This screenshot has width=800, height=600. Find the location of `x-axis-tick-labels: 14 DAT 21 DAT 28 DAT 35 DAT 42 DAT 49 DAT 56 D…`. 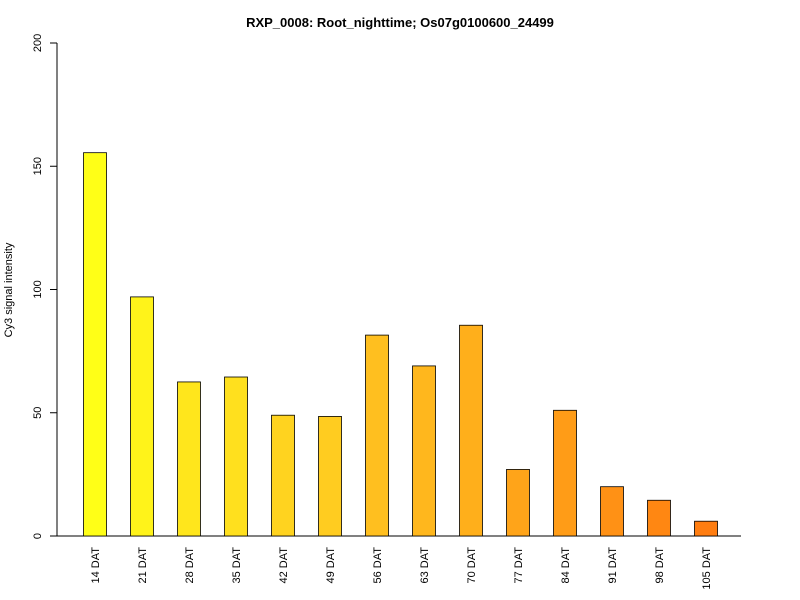

x-axis-tick-labels: 14 DAT 21 DAT 28 DAT 35 DAT 42 DAT 49 DAT 56 D… is located at coordinates (401, 568).